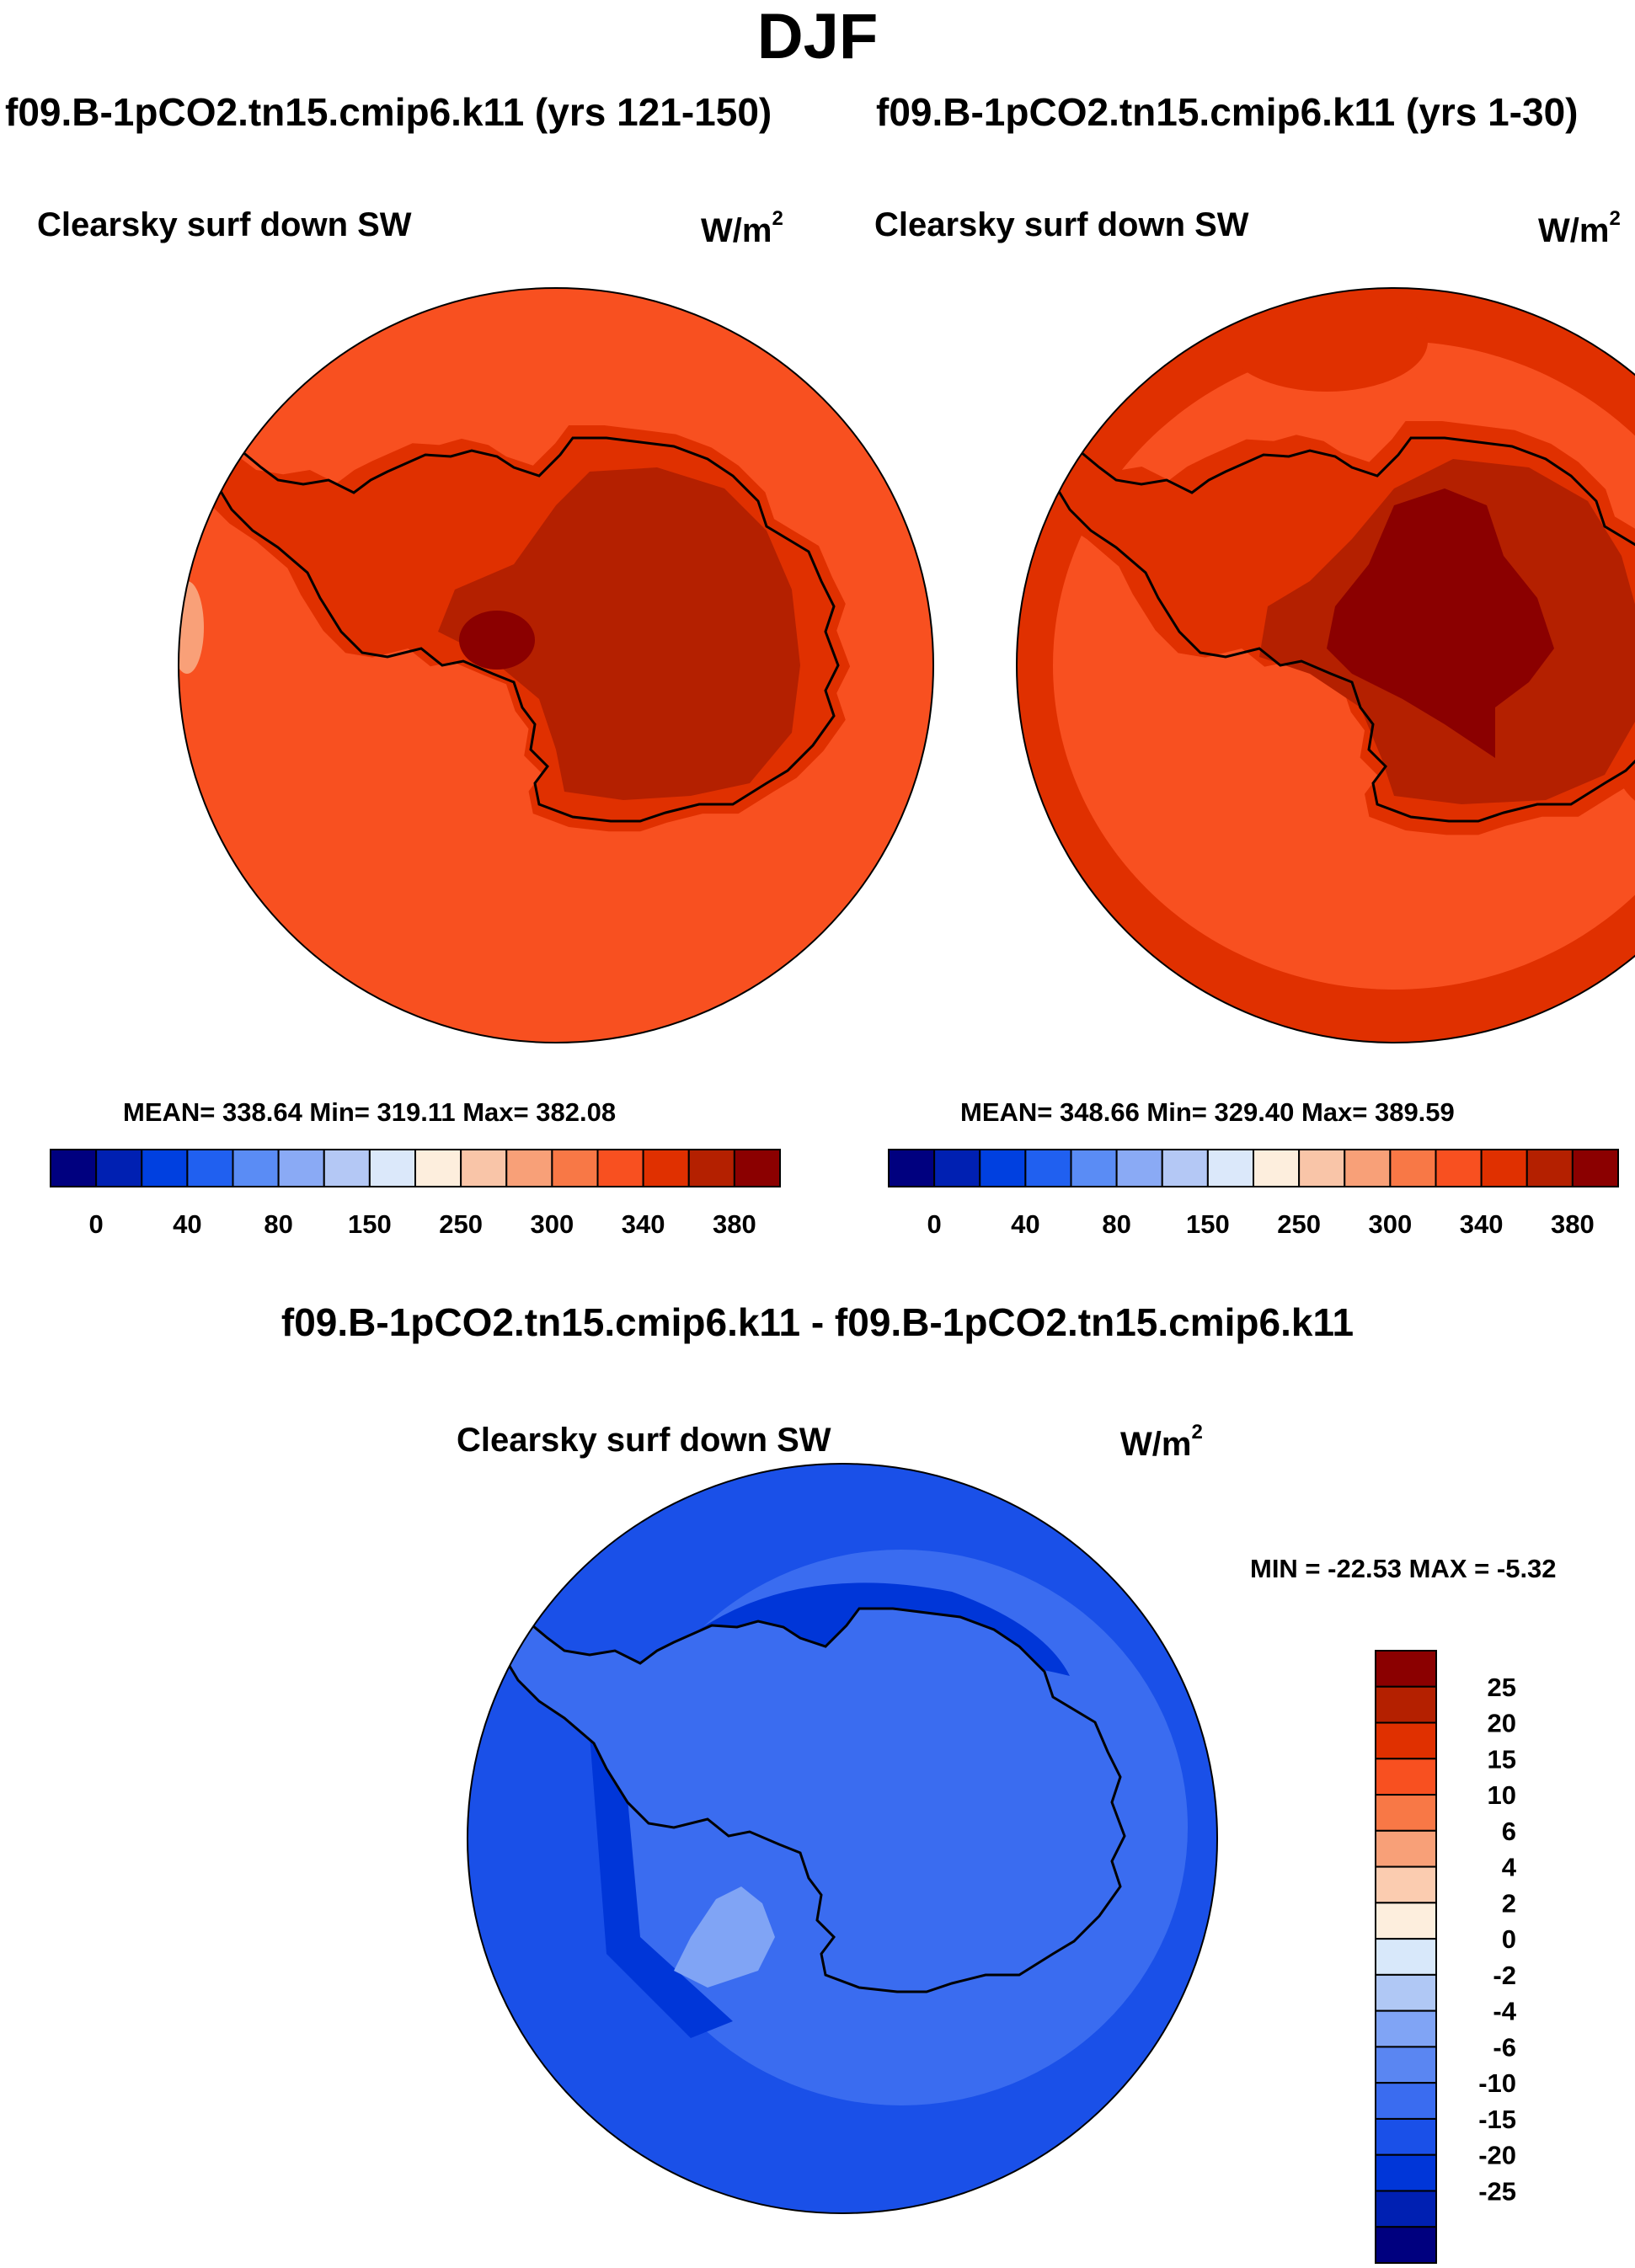  Describe the element at coordinates (187, 1224) in the screenshot. I see `panel1-colorbar-label: 40` at that location.